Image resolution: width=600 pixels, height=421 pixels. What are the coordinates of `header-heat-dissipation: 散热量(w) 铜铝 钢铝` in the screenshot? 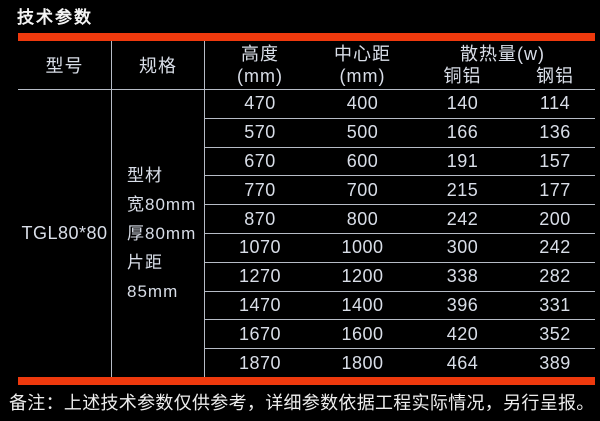 It's located at (502, 65).